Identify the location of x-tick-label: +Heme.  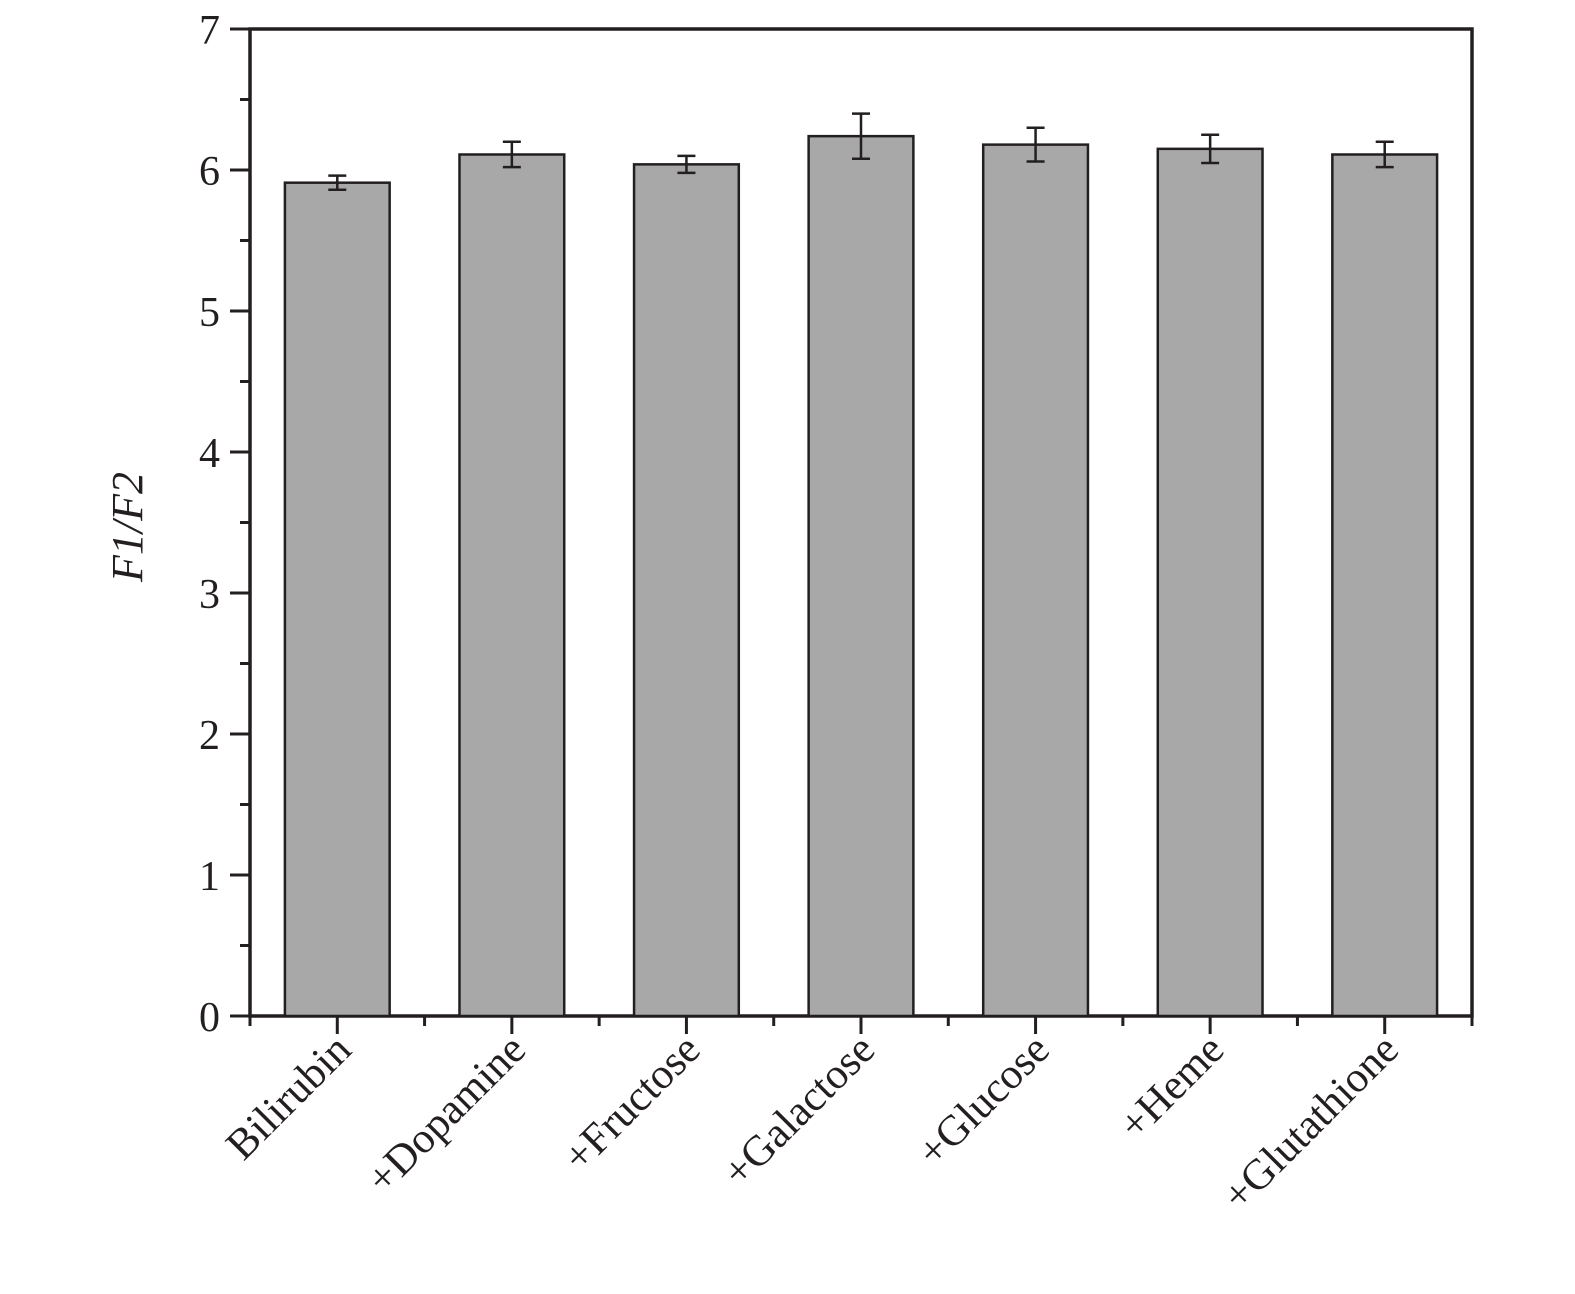
(1171, 1087).